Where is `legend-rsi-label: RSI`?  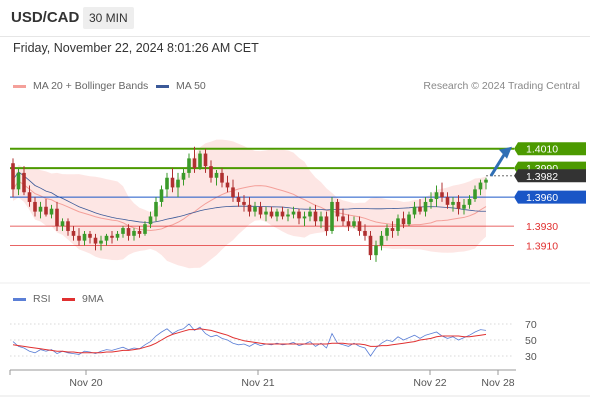 legend-rsi-label: RSI is located at coordinates (42, 299).